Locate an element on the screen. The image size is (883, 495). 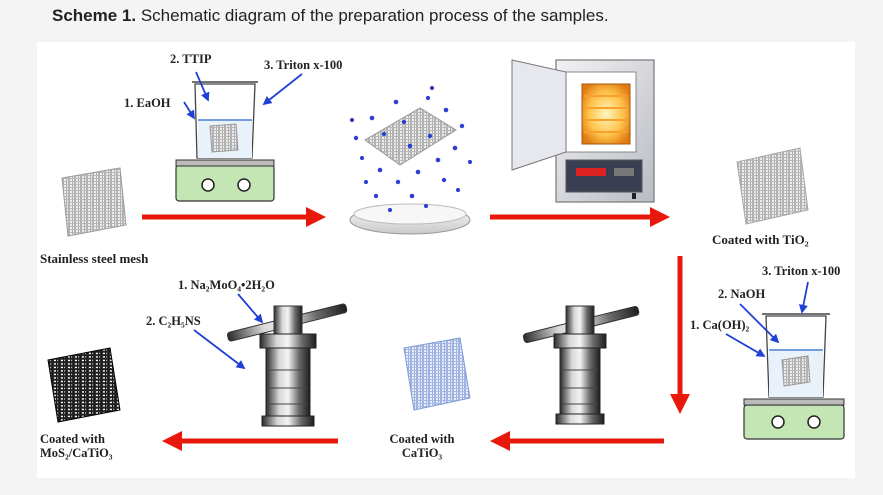
caption-prefix: Scheme 1. is located at coordinates (94, 15).